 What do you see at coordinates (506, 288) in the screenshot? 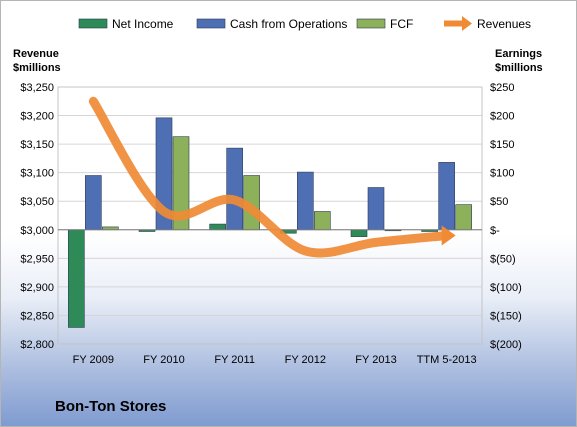
I see `right-tick-label: $(100)` at bounding box center [506, 288].